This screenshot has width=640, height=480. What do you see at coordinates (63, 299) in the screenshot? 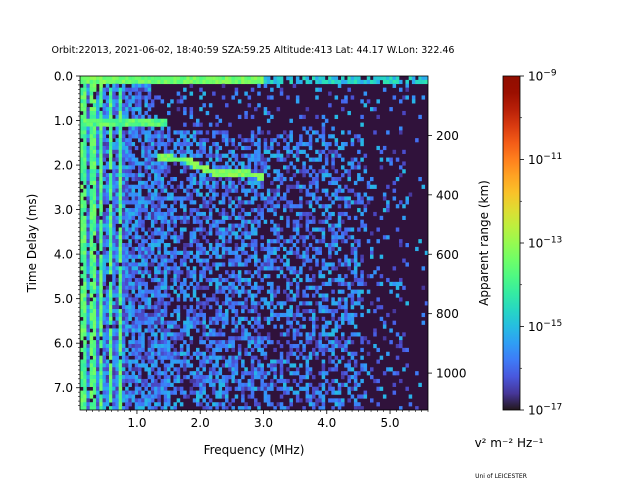
I see `y-tick-label: 5.0` at bounding box center [63, 299].